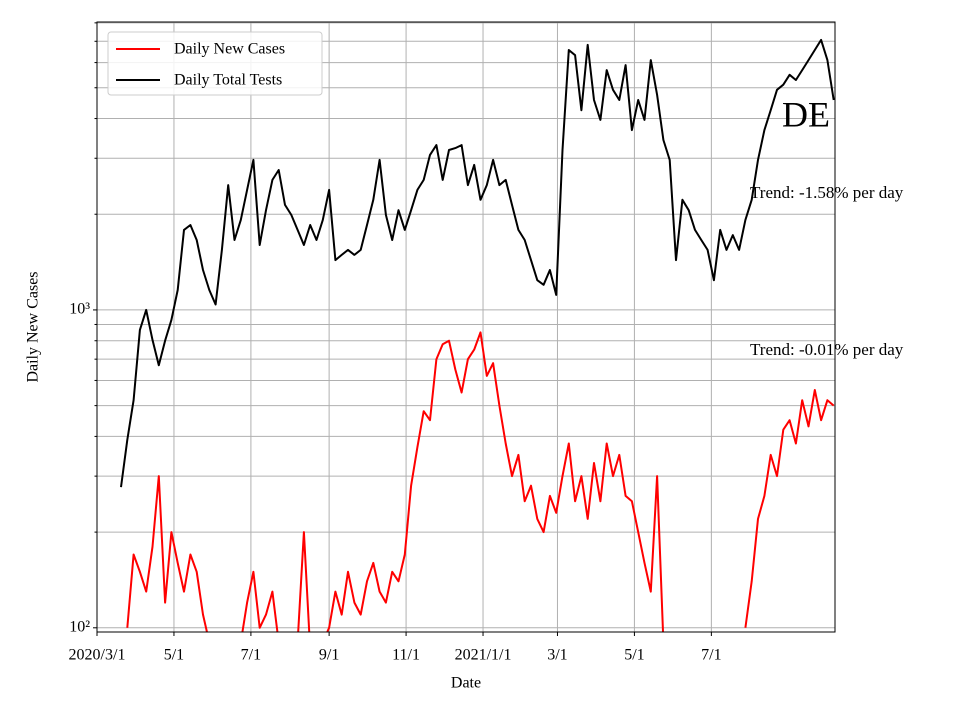 The height and width of the screenshot is (720, 960). I want to click on x-tick-label: 2021/1/1, so click(483, 655).